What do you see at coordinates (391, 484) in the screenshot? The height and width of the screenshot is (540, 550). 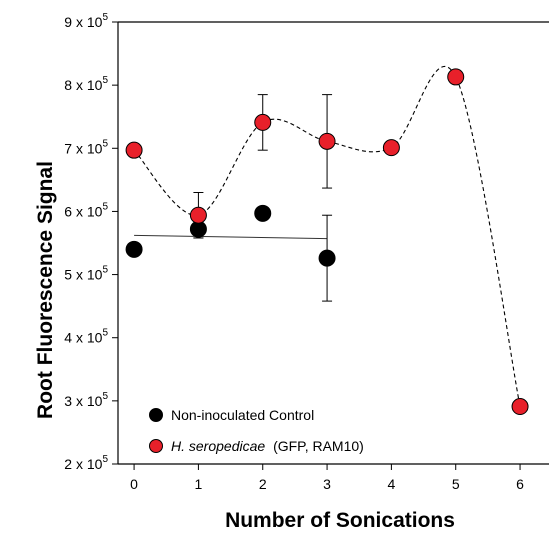 I see `x-tick-label: 4` at bounding box center [391, 484].